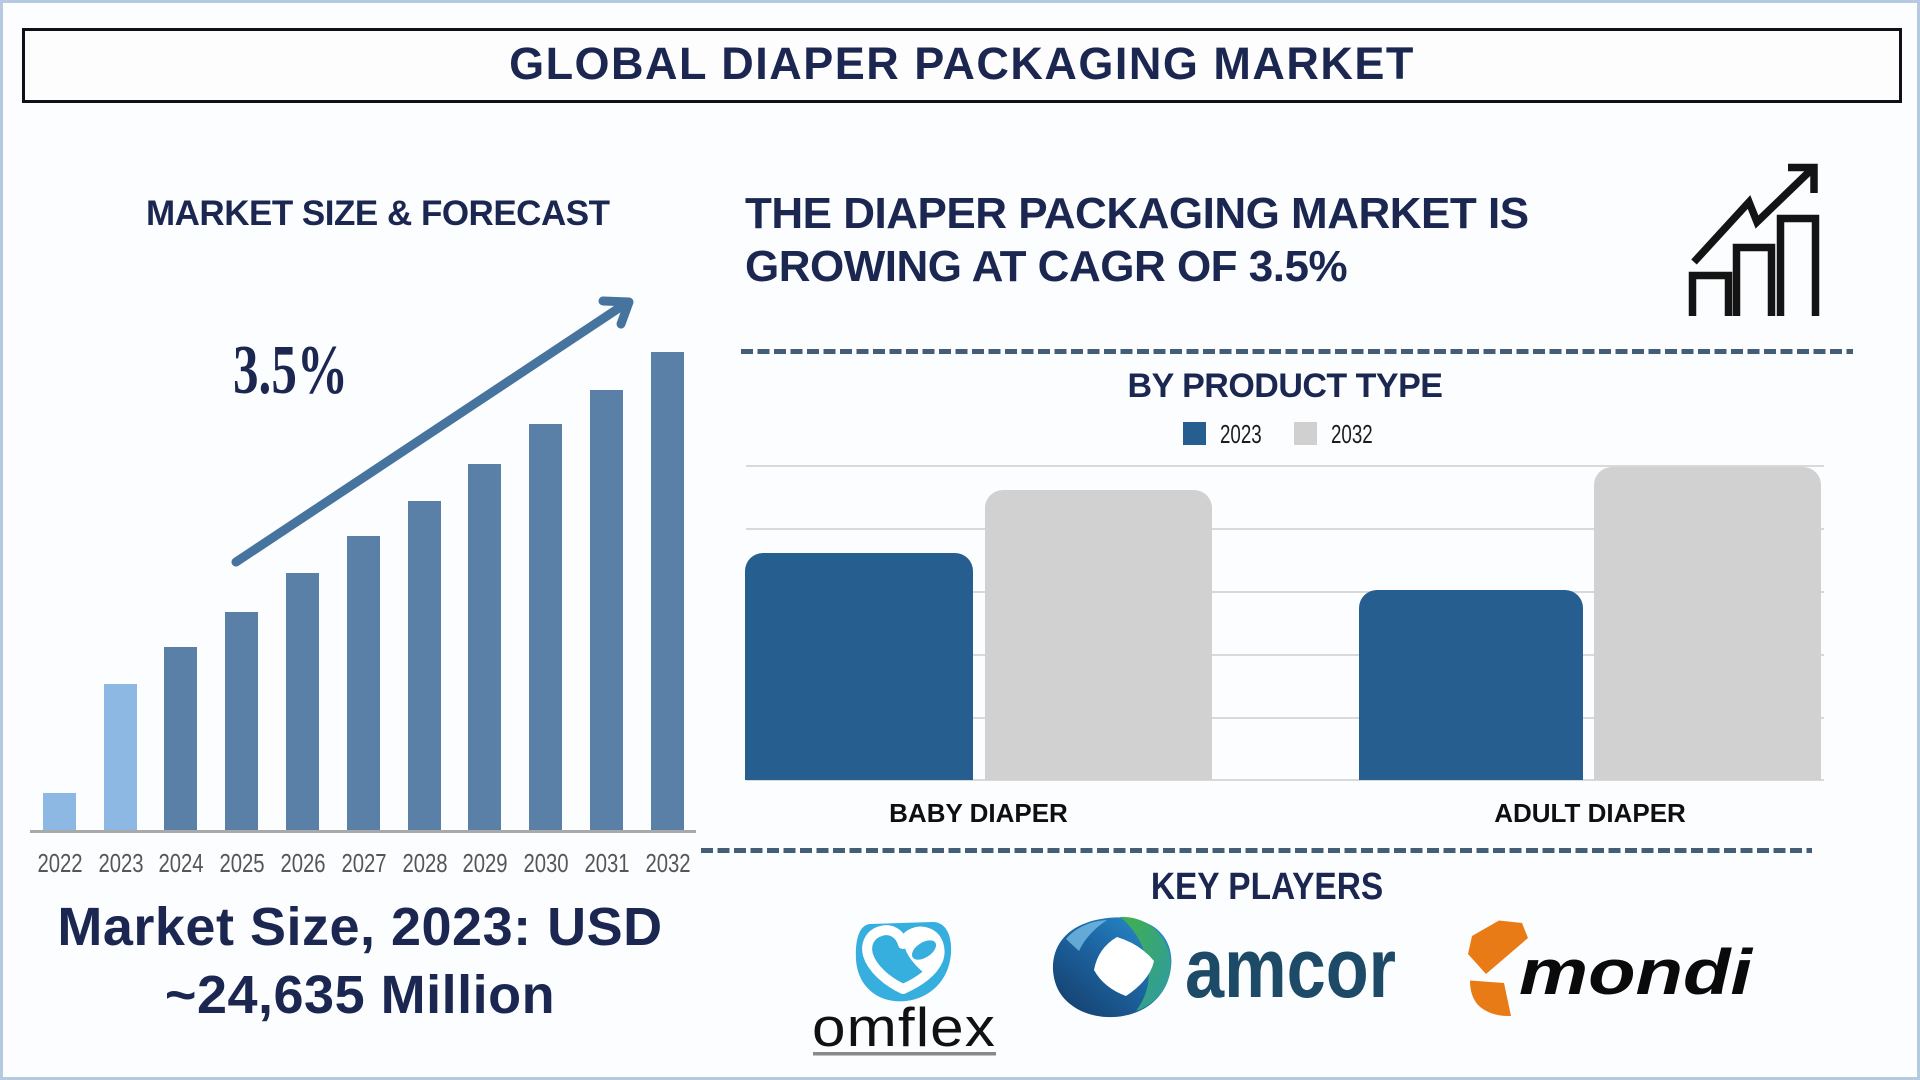 This screenshot has width=1920, height=1080. What do you see at coordinates (1290, 968) in the screenshot?
I see `svg-text: amcor` at bounding box center [1290, 968].